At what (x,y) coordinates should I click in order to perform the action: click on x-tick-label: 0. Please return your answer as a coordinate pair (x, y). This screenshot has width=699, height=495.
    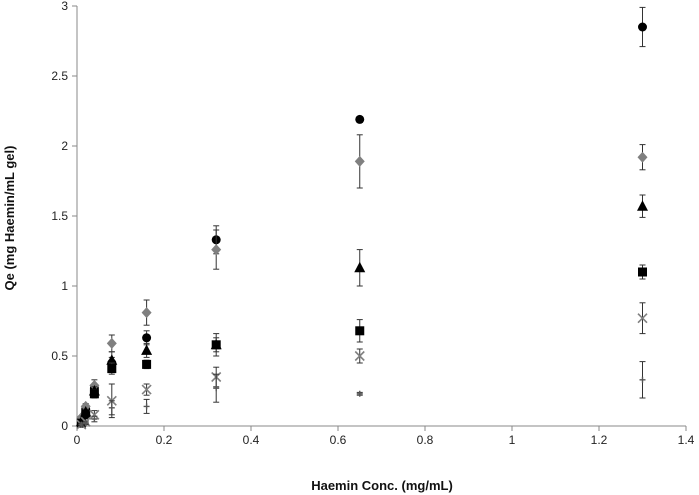
    Looking at the image, I should click on (77, 440).